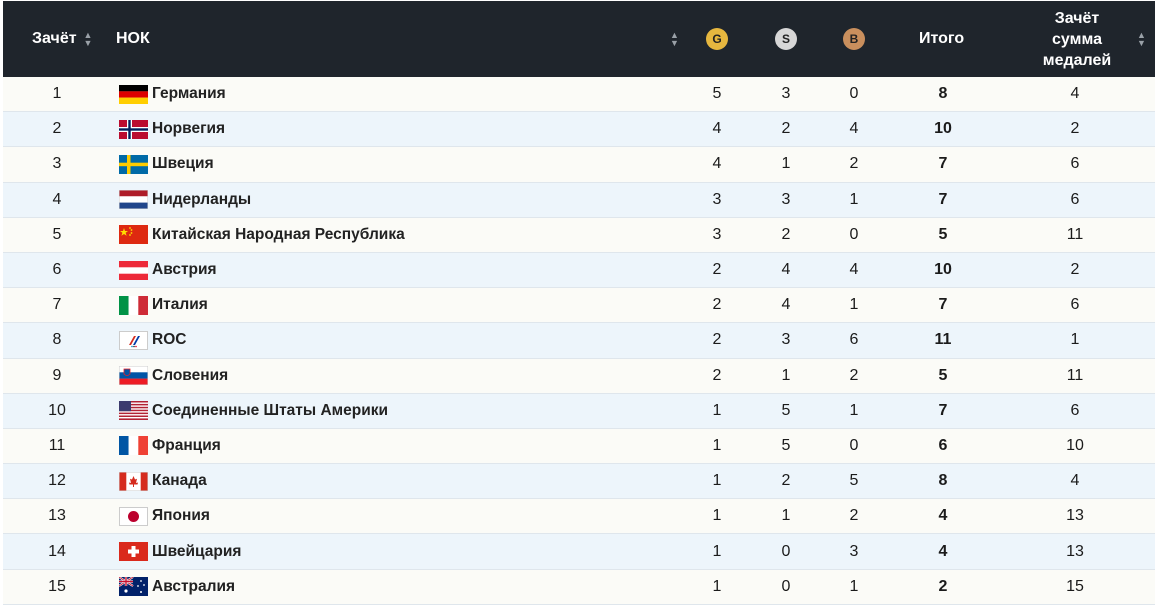 This screenshot has width=1159, height=605. What do you see at coordinates (133, 587) in the screenshot?
I see `flag-australia-icon` at bounding box center [133, 587].